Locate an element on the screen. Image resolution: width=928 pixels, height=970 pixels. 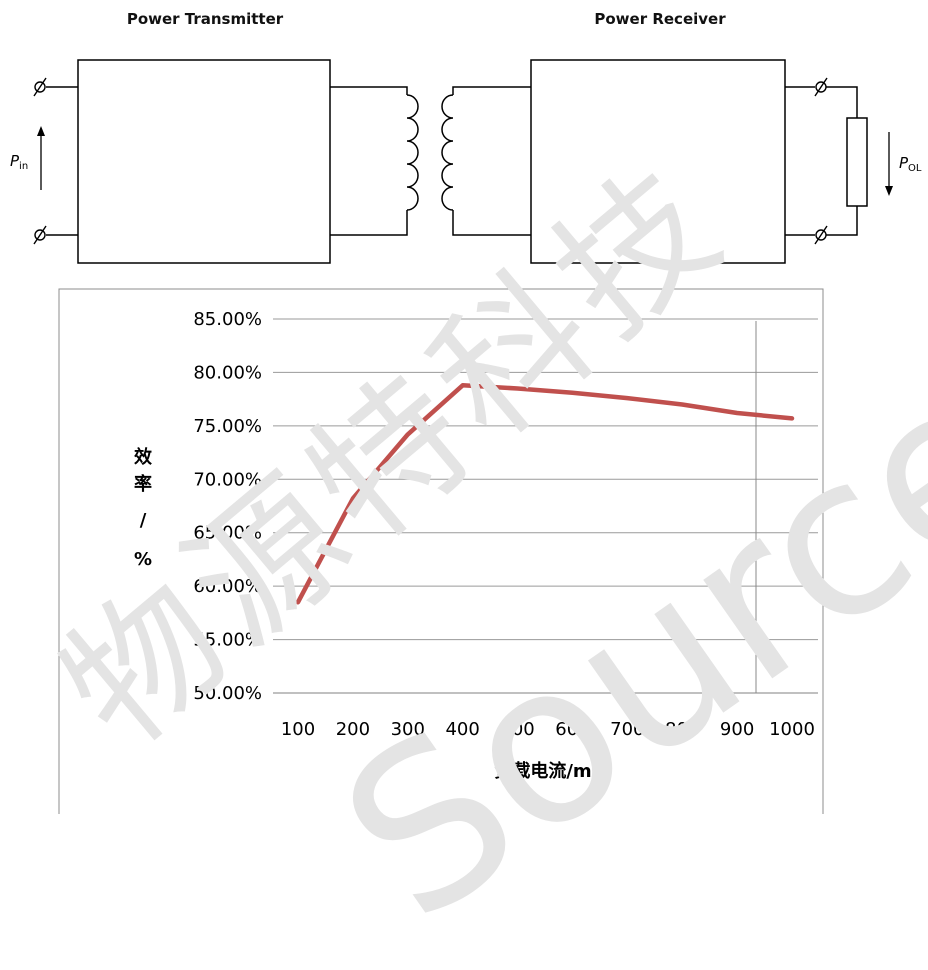
input-power-subscript: in is located at coordinates (23, 166).